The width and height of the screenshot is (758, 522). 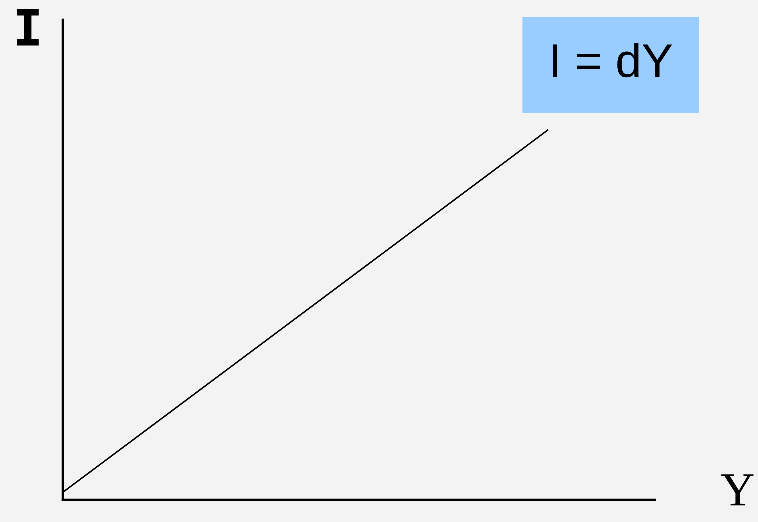 What do you see at coordinates (612, 60) in the screenshot?
I see `text: I = dY` at bounding box center [612, 60].